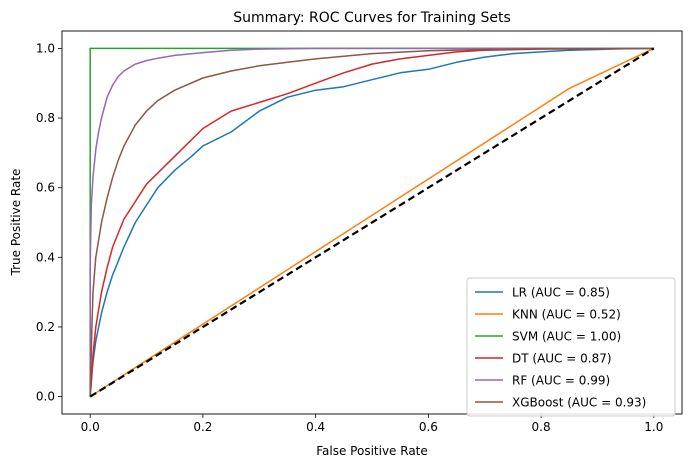 The image size is (691, 468). Describe the element at coordinates (49, 222) in the screenshot. I see `y-axis: 0.0 0.2 0.4 0.6 0.8 1.0` at that location.